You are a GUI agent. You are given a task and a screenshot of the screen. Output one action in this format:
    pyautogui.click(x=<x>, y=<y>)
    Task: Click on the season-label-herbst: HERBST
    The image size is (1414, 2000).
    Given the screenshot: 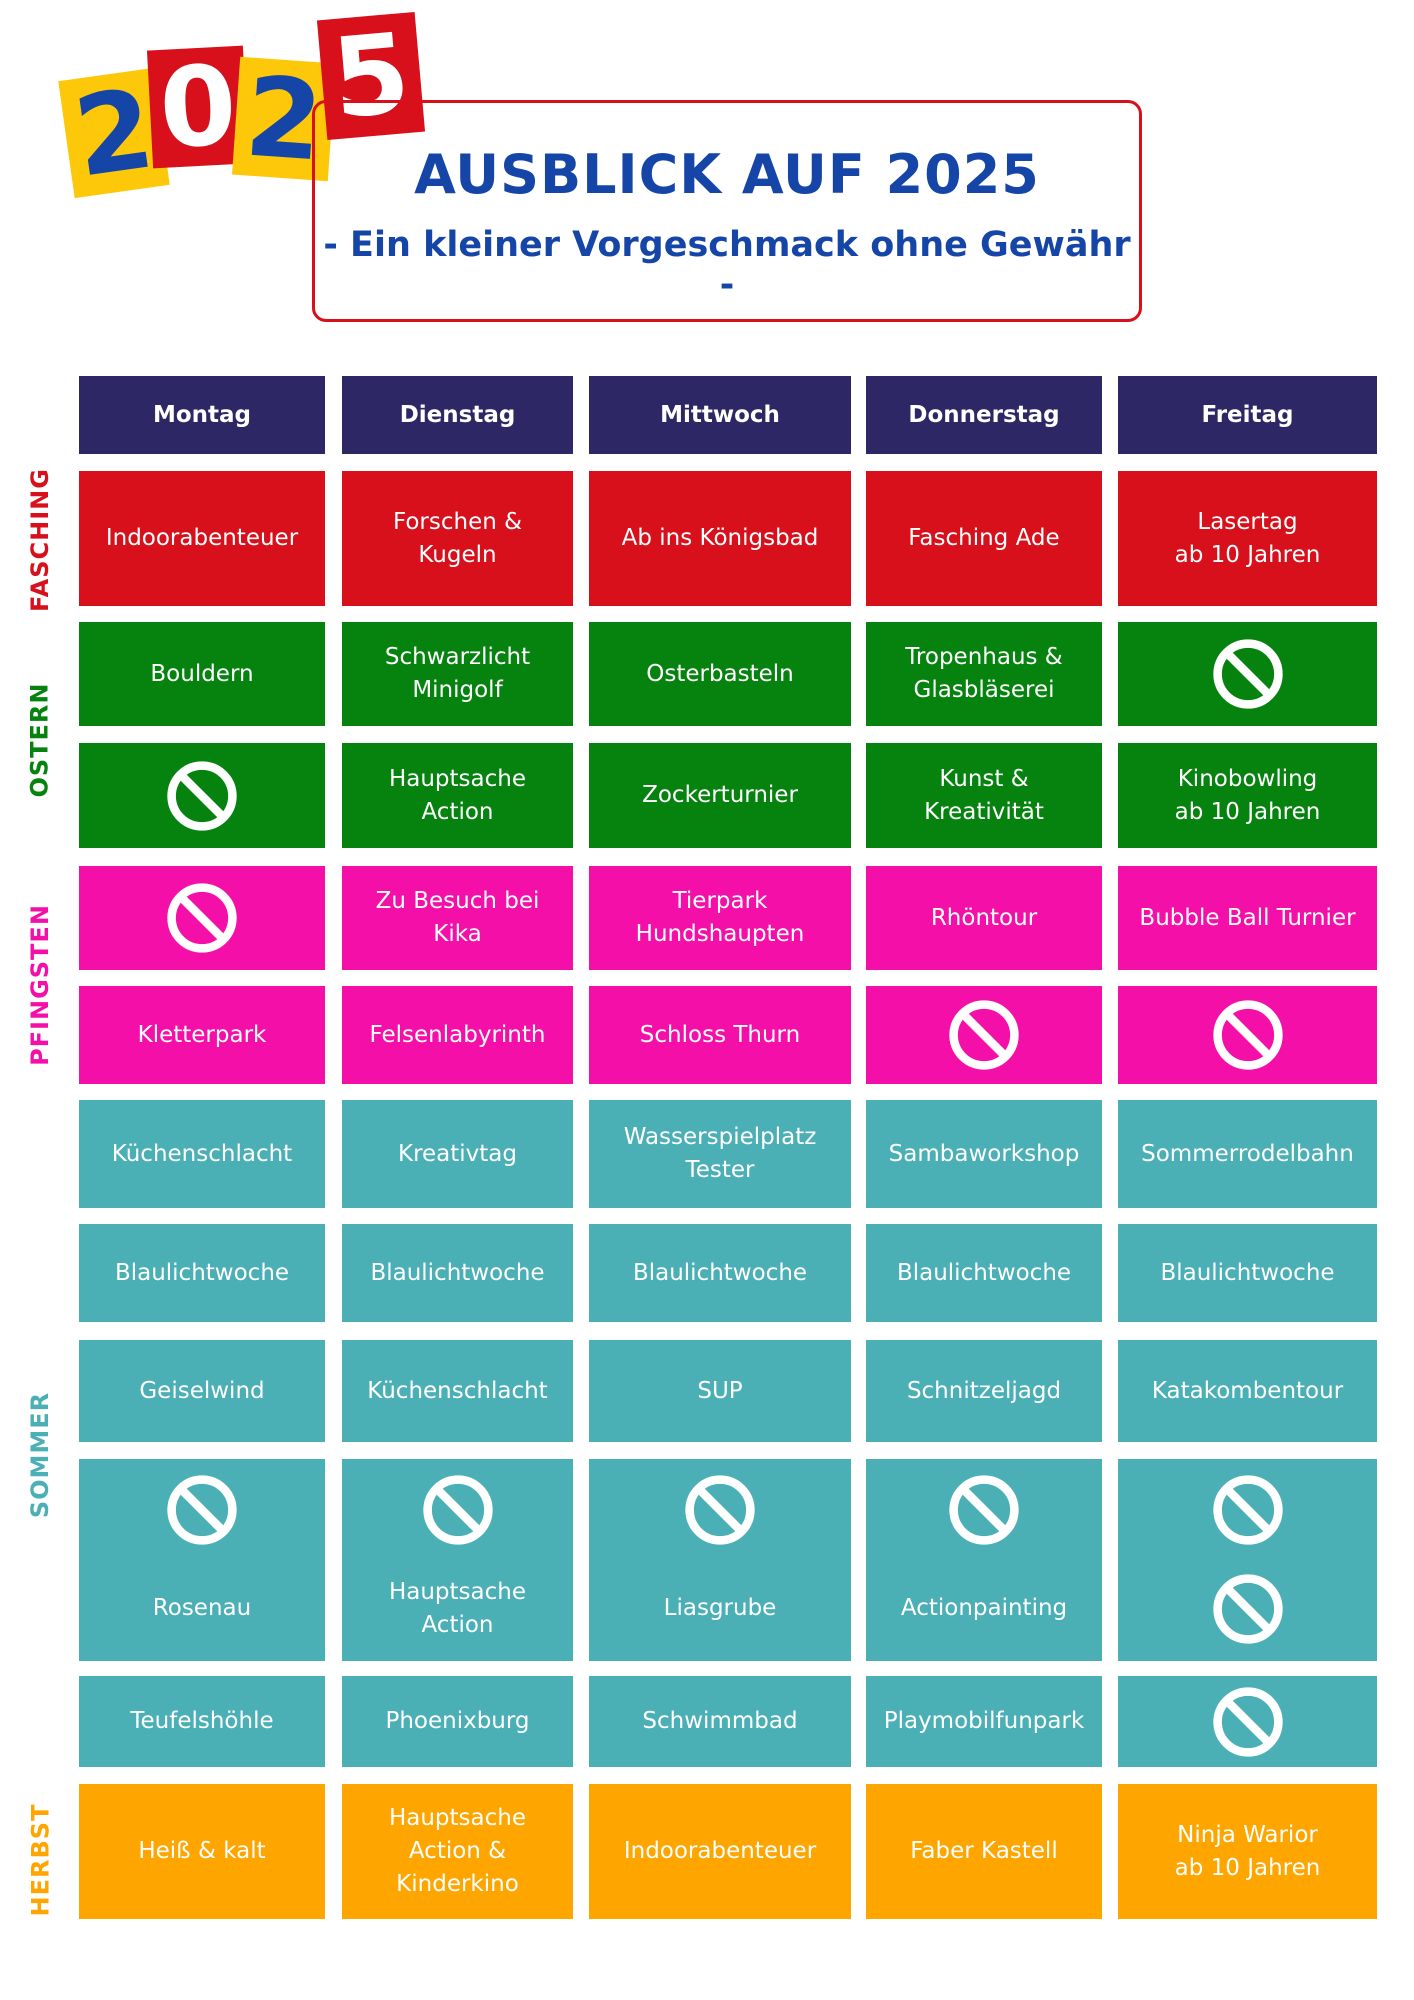 What is the action you would take?
    pyautogui.click(x=40, y=1860)
    